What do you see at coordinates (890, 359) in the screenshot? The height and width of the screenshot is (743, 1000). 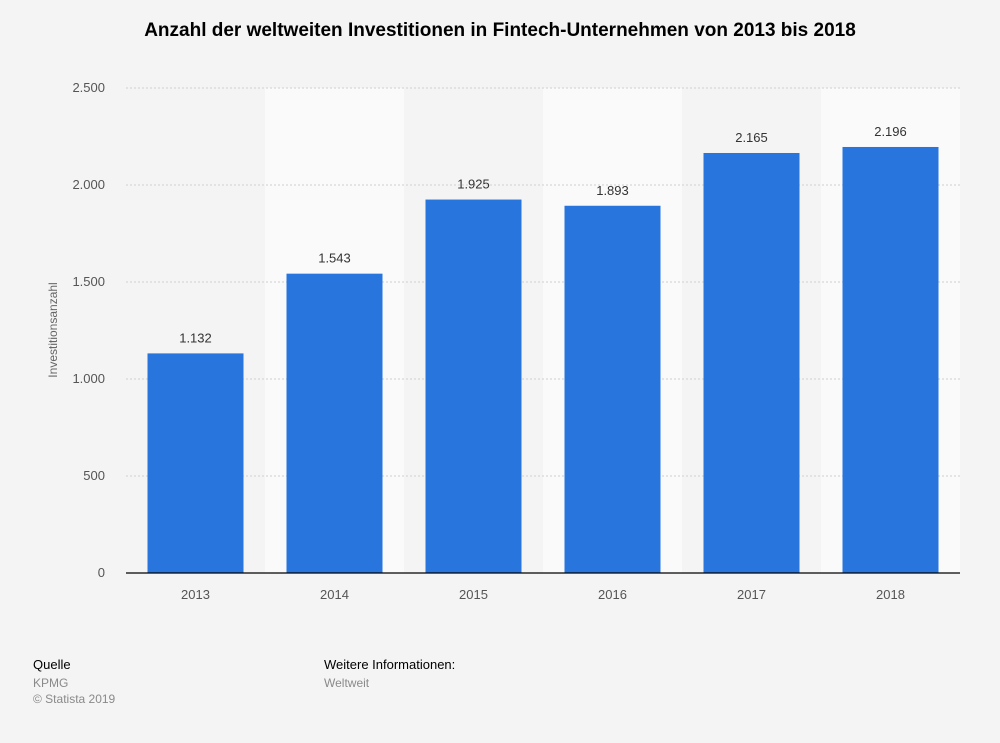 I see `bar-2018` at bounding box center [890, 359].